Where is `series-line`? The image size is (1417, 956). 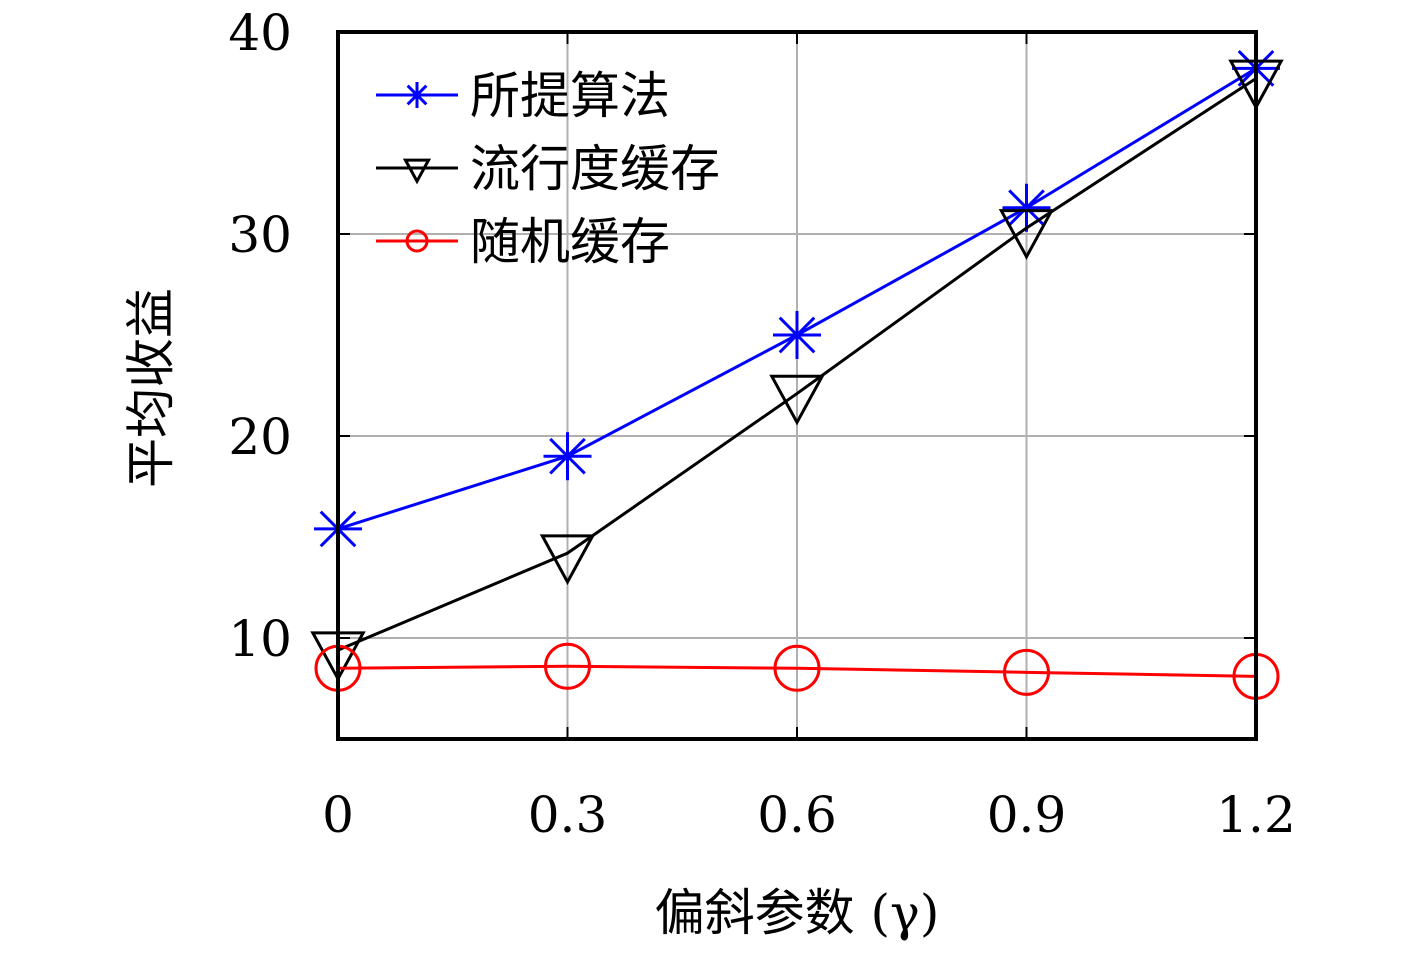 series-line is located at coordinates (797, 671).